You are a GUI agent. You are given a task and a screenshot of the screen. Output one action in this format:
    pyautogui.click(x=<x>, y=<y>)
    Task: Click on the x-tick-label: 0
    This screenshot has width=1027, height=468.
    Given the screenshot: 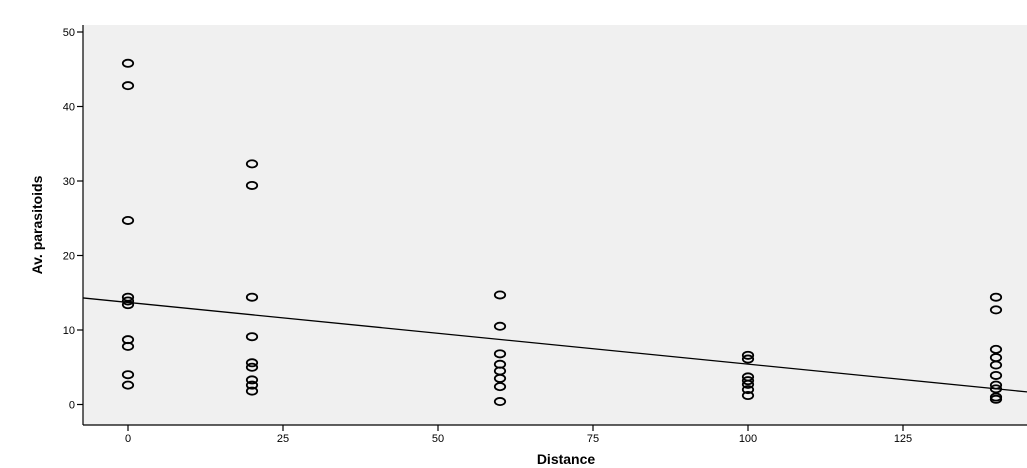 What is the action you would take?
    pyautogui.click(x=128, y=439)
    